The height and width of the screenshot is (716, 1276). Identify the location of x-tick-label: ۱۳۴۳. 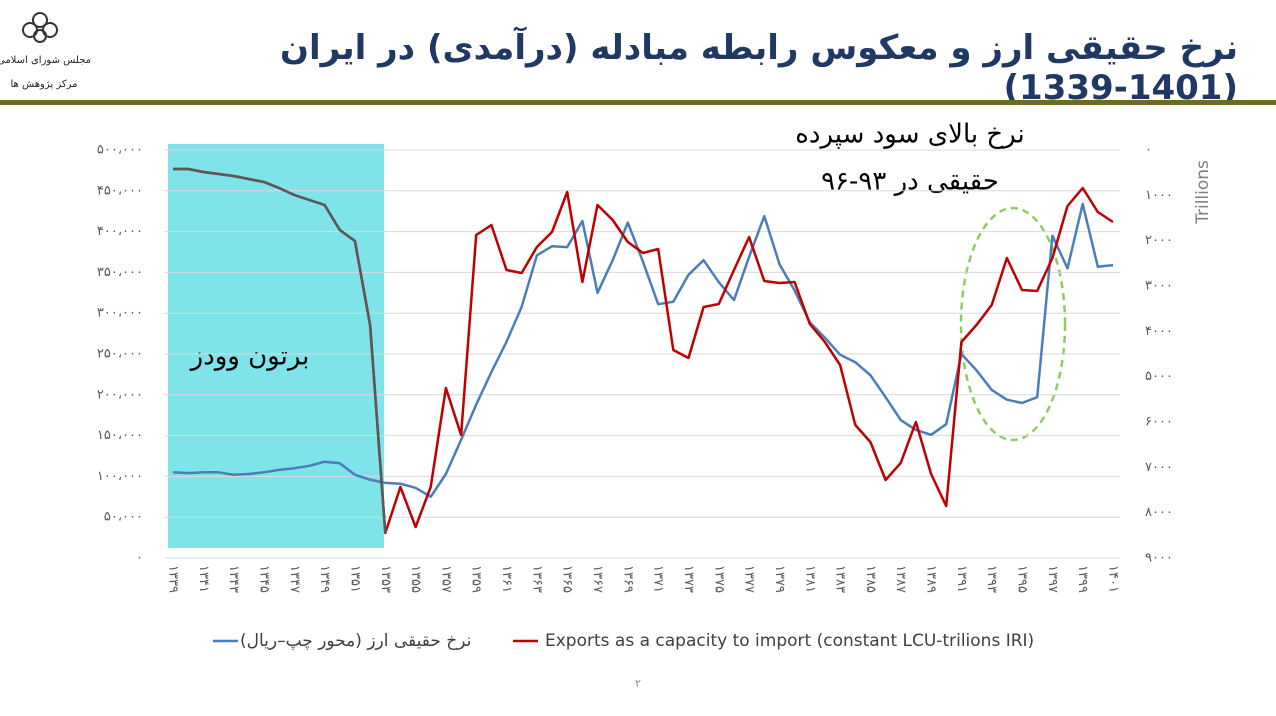
(233, 579).